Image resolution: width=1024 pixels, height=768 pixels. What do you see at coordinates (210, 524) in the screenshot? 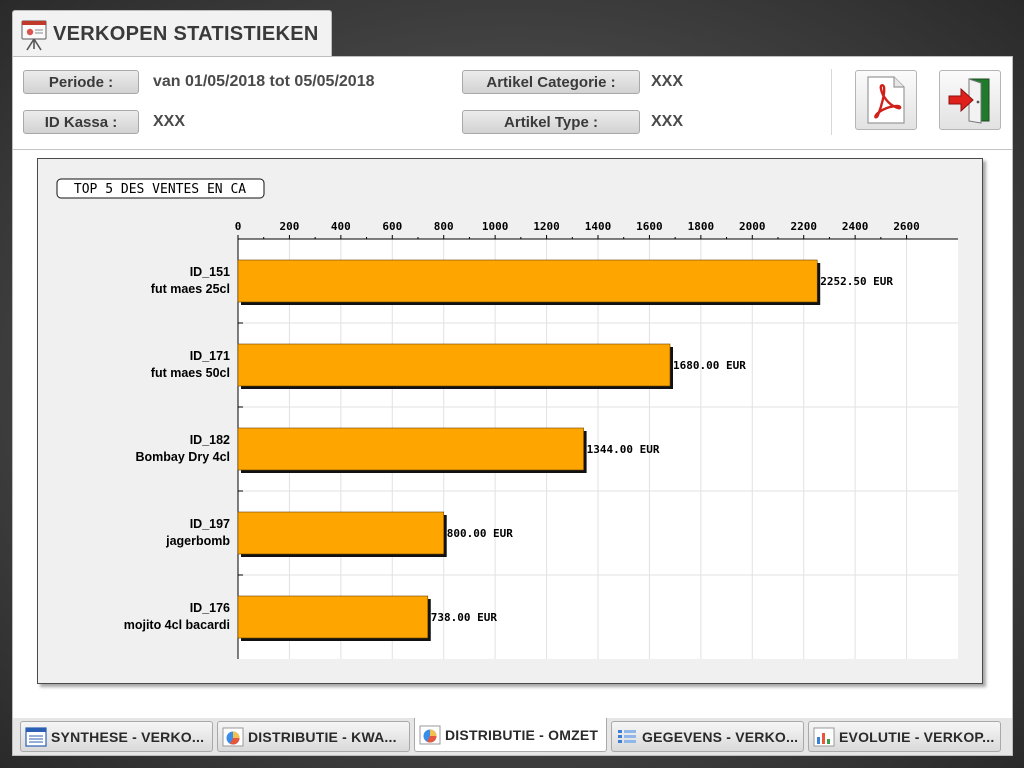
I see `category-id-label: ID_197` at bounding box center [210, 524].